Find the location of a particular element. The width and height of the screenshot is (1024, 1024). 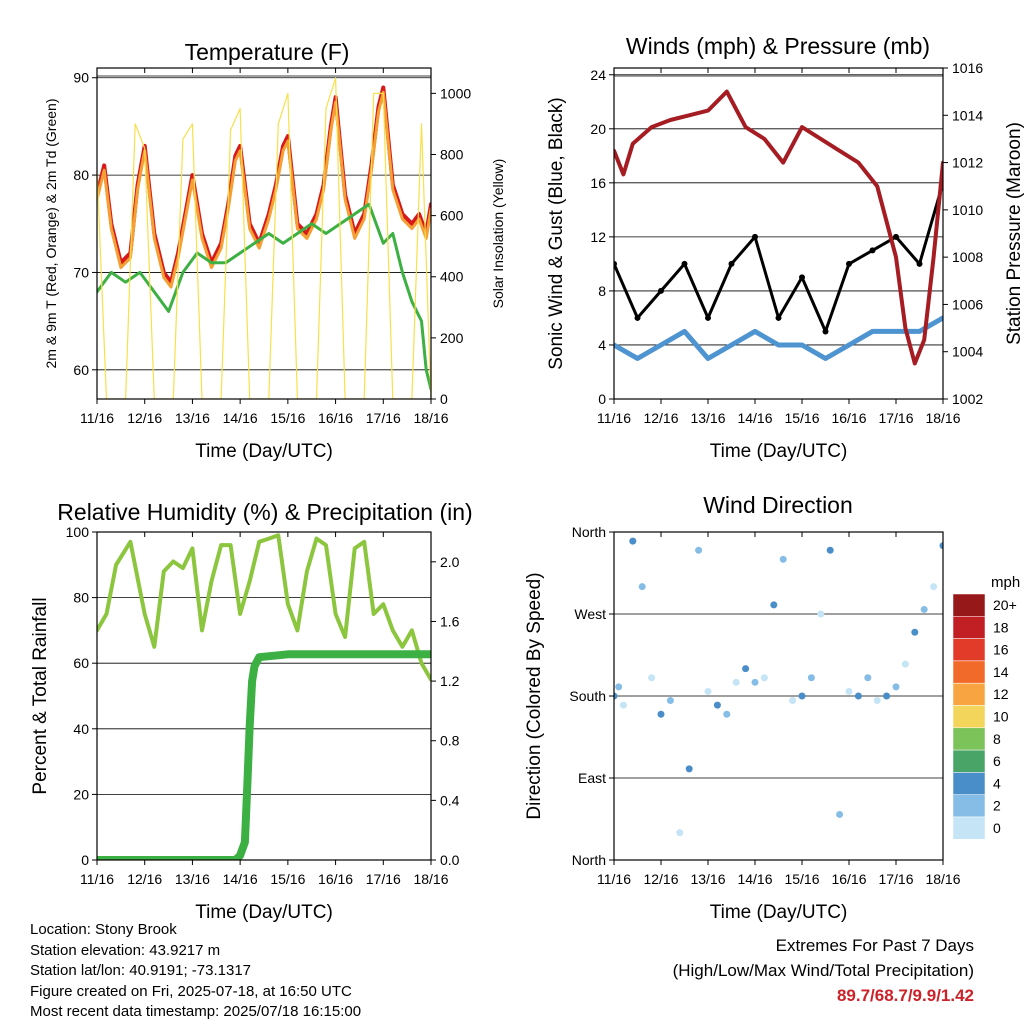

x-tick-label: 18/16 is located at coordinates (430, 418).